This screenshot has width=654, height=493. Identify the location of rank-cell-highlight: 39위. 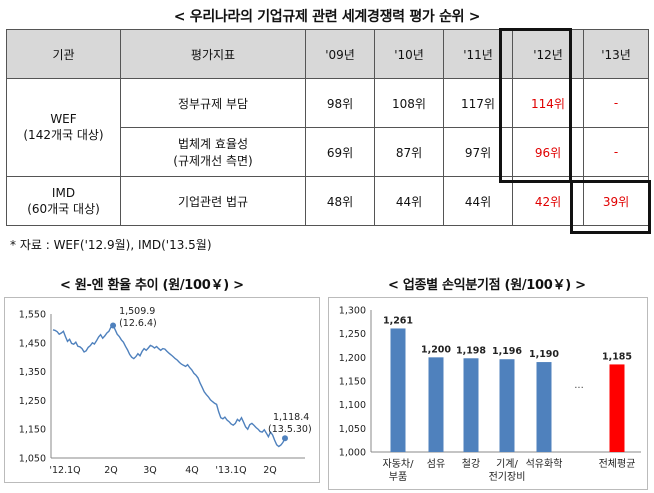
(616, 201).